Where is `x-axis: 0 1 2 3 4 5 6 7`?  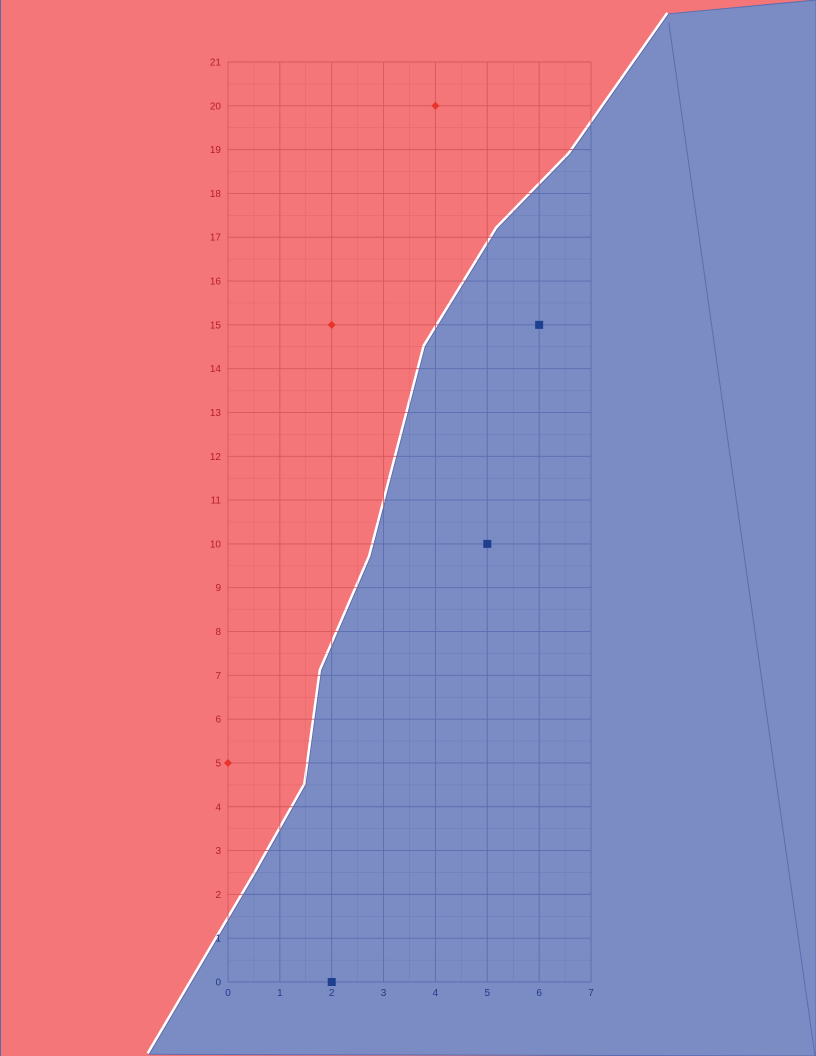 x-axis: 0 1 2 3 4 5 6 7 is located at coordinates (409, 993).